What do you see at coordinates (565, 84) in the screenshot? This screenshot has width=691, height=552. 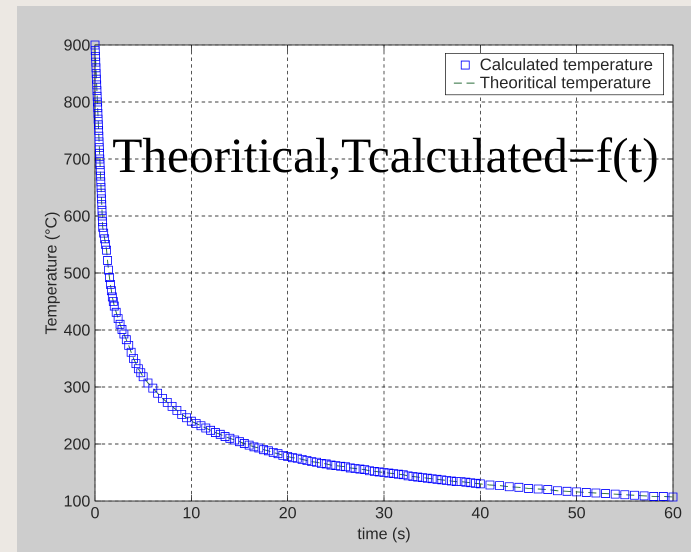 I see `legend-label: Theoritical temperature` at bounding box center [565, 84].